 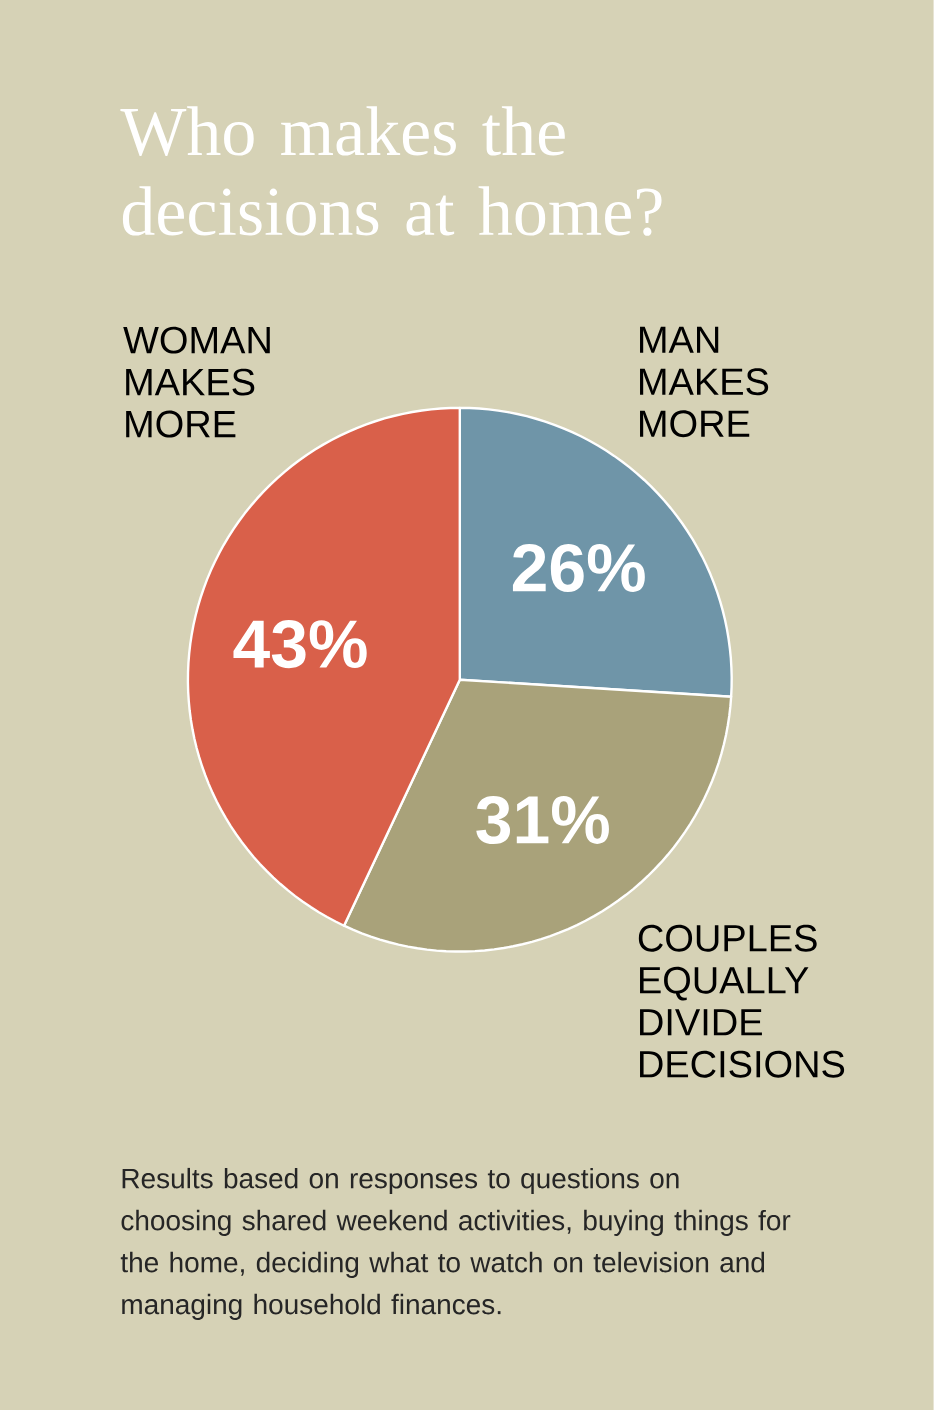 I want to click on chart-title: Who makes the decisions at home?, so click(x=391, y=171).